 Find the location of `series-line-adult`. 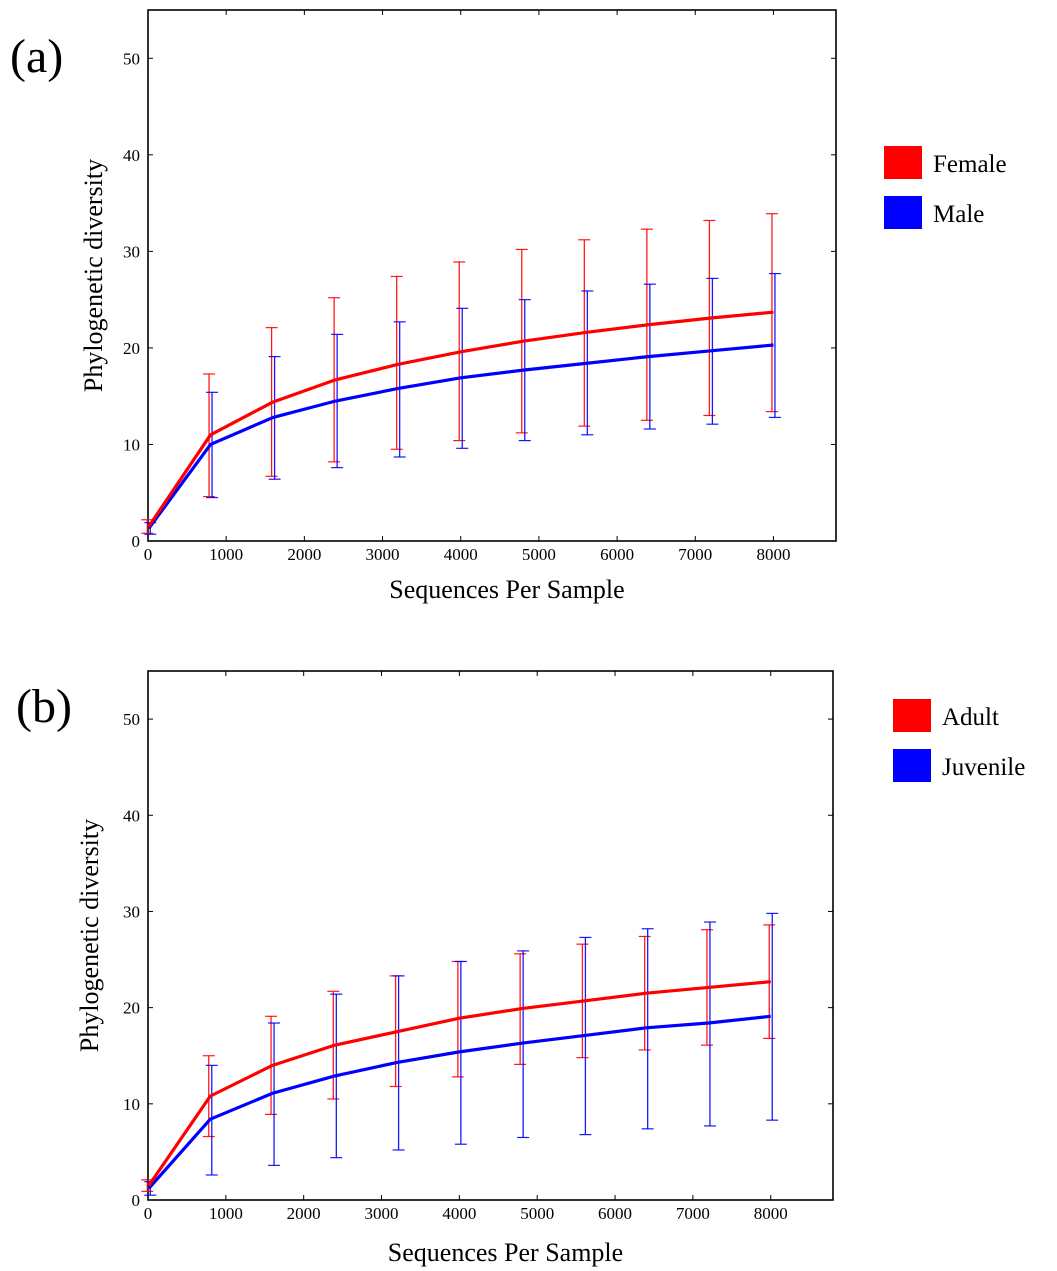

series-line-adult is located at coordinates (459, 1083).